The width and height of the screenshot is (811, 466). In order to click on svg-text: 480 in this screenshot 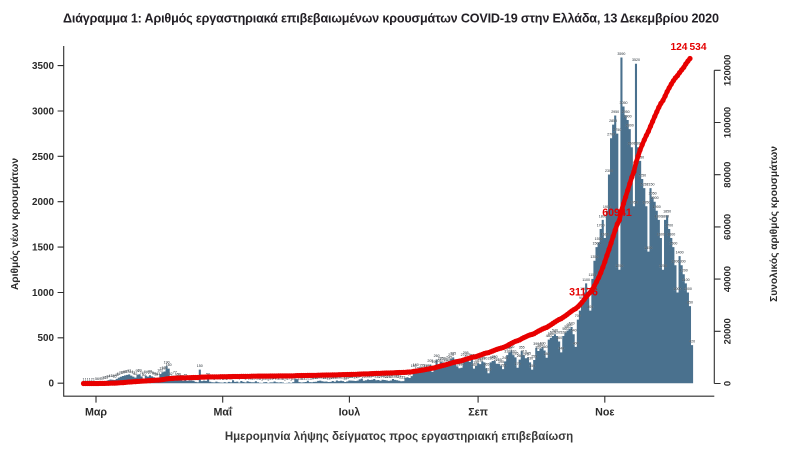, I will do `click(549, 336)`.